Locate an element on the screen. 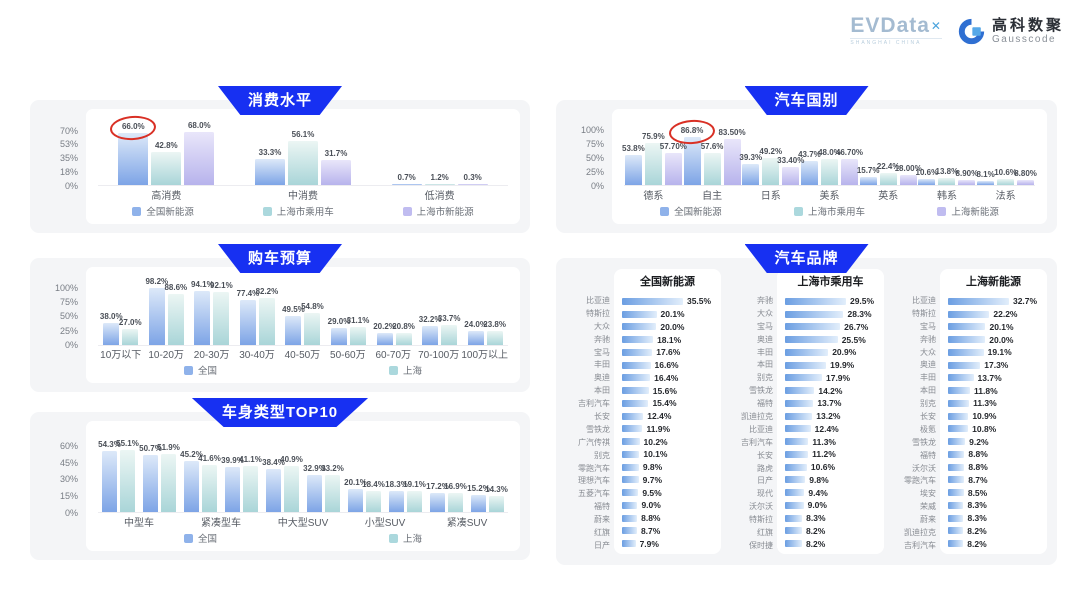  legend-label: 上海市乘用车 is located at coordinates (305, 213).